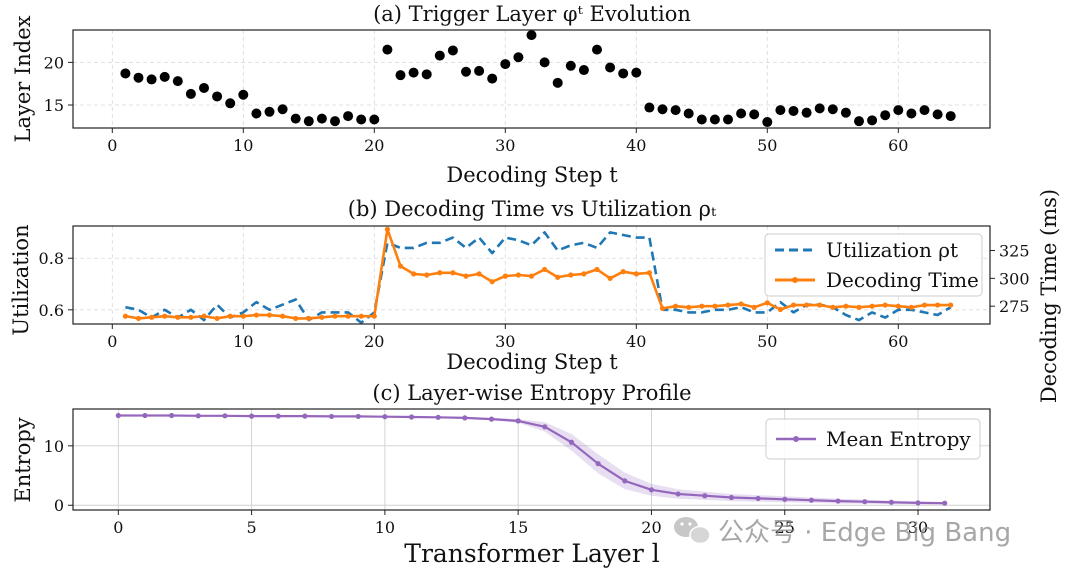  What do you see at coordinates (651, 527) in the screenshot?
I see `c-xtick-label: 20` at bounding box center [651, 527].